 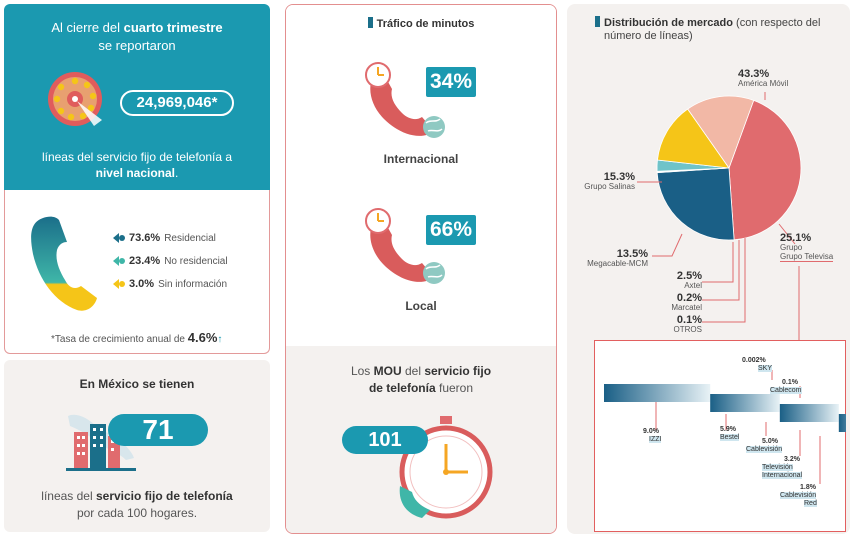 I want to click on segment-residencial: 73.6% Residencial, so click(x=164, y=238).